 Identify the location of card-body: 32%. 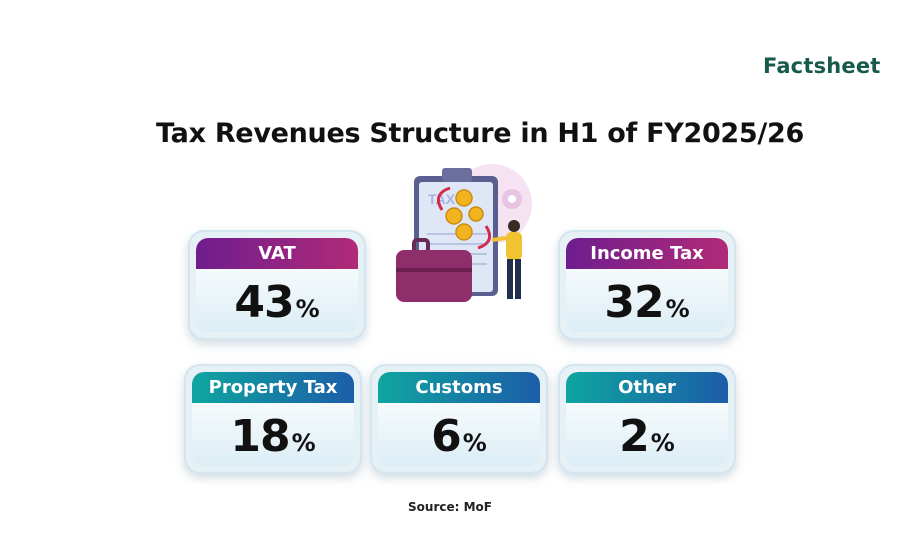
(647, 300).